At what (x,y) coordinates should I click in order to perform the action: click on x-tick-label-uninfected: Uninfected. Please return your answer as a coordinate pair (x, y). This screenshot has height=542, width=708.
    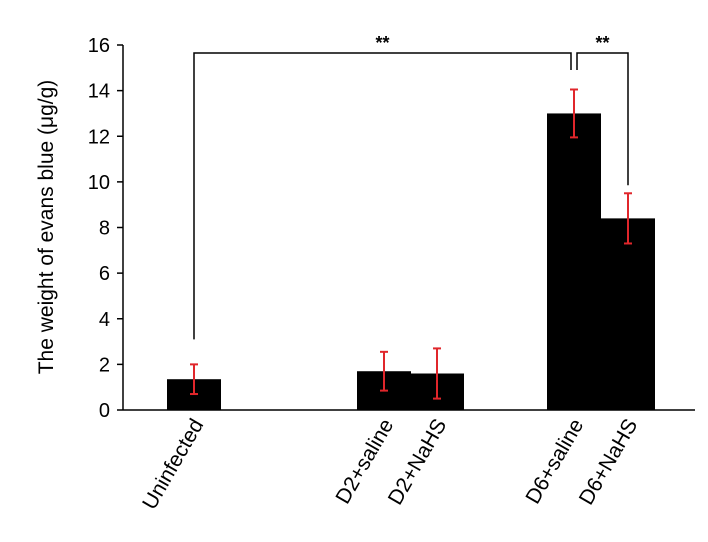
    Looking at the image, I should click on (173, 464).